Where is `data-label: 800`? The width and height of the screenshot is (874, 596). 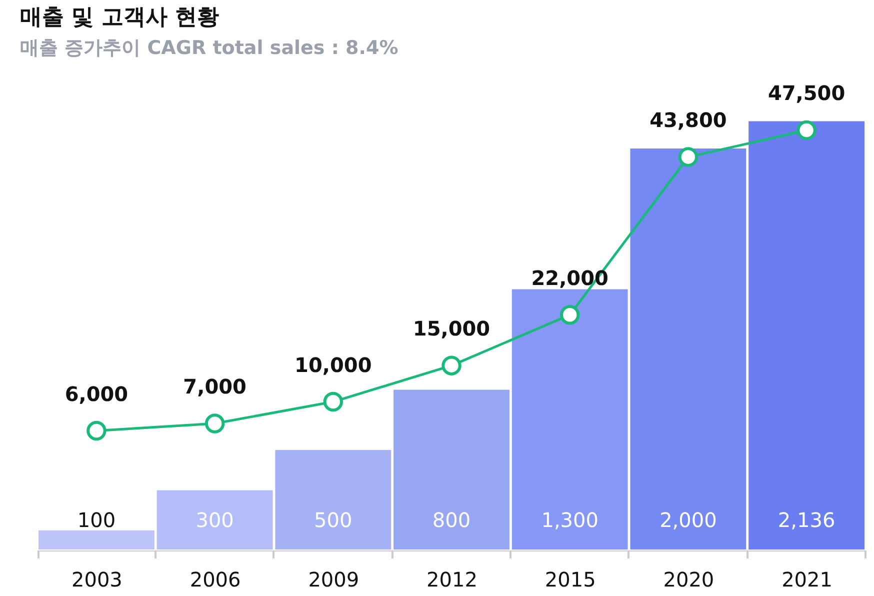
data-label: 800 is located at coordinates (451, 520).